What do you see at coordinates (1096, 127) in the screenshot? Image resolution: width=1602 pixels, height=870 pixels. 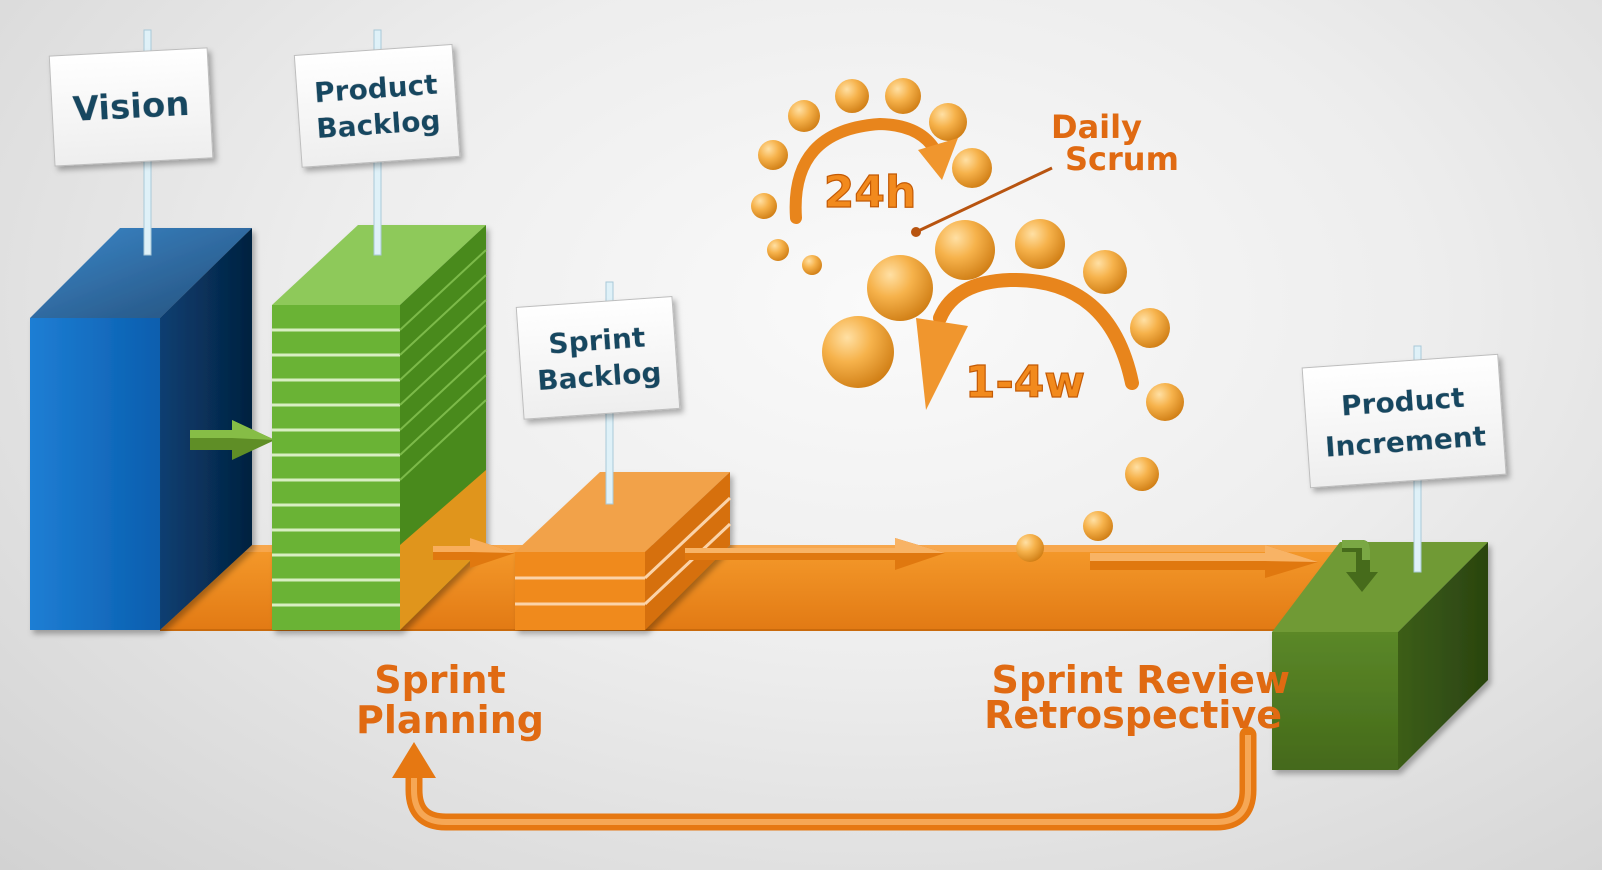 I see `daily-scrum-label-line1: Daily` at bounding box center [1096, 127].